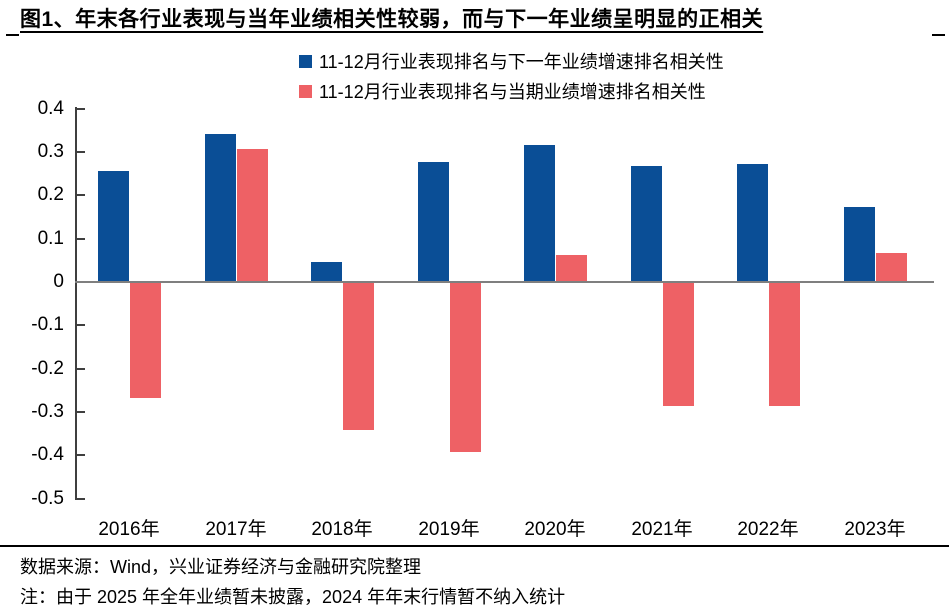 This screenshot has height=611, width=949. What do you see at coordinates (12, 35) in the screenshot?
I see `left-edge-rule` at bounding box center [12, 35].